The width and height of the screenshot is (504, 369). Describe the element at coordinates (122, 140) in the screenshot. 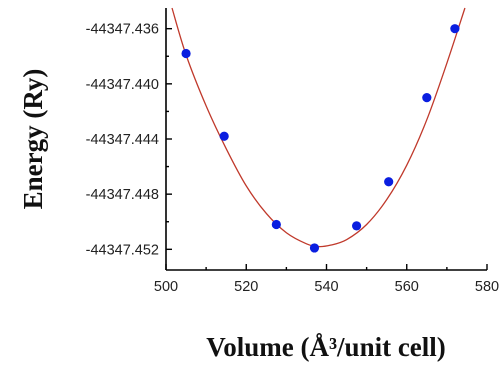

I see `y-tick-label: -44347.444` at that location.